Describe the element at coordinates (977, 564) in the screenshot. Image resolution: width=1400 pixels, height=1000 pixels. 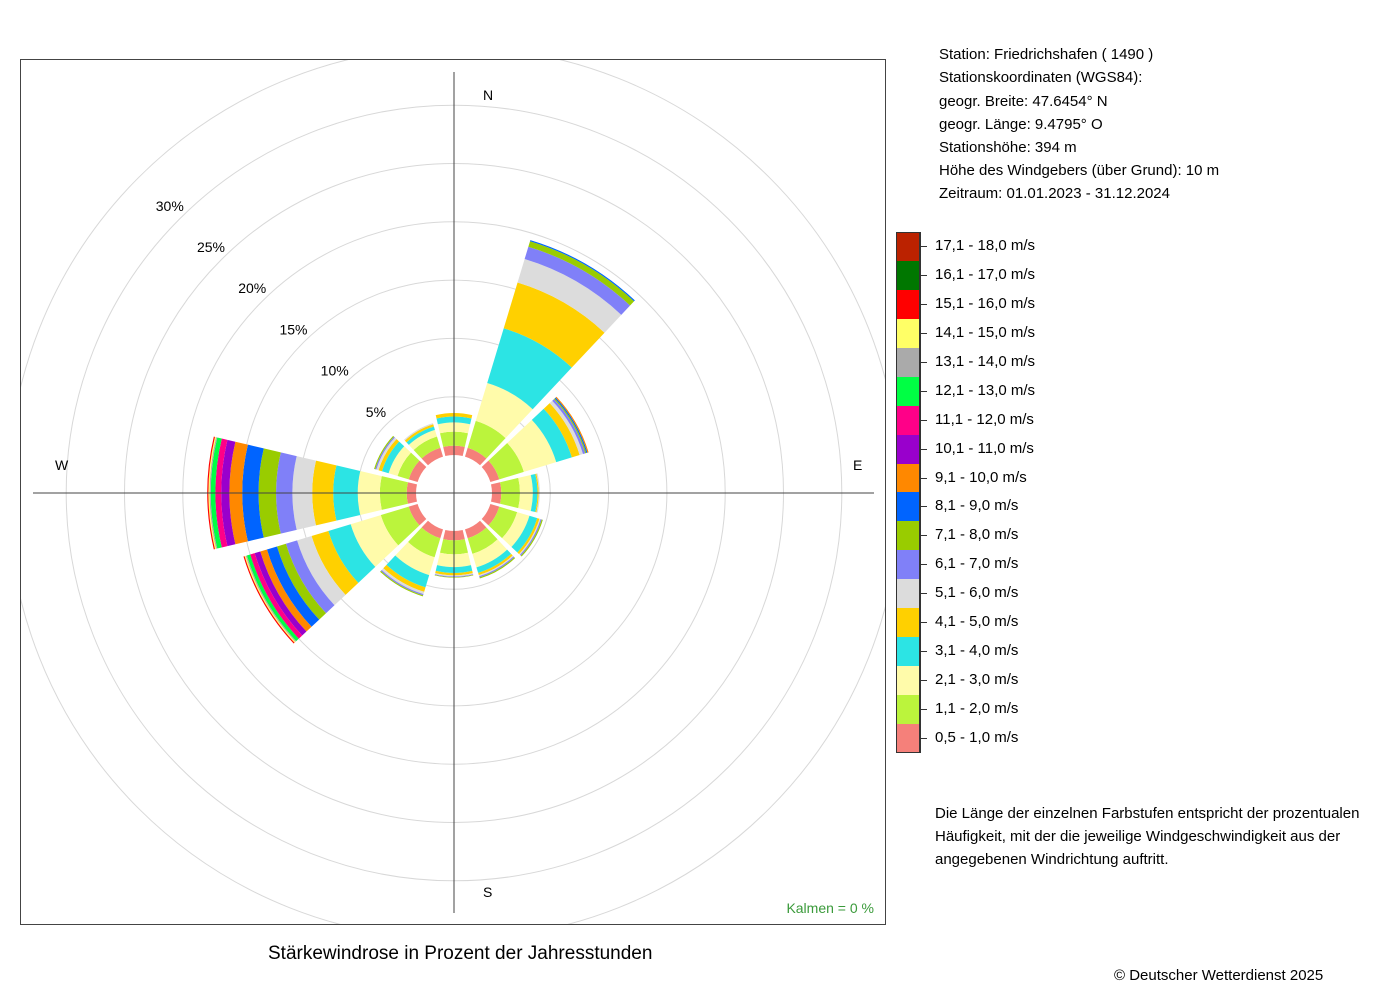
I see `legend-label: 6,1 - 7,0 m/s` at that location.